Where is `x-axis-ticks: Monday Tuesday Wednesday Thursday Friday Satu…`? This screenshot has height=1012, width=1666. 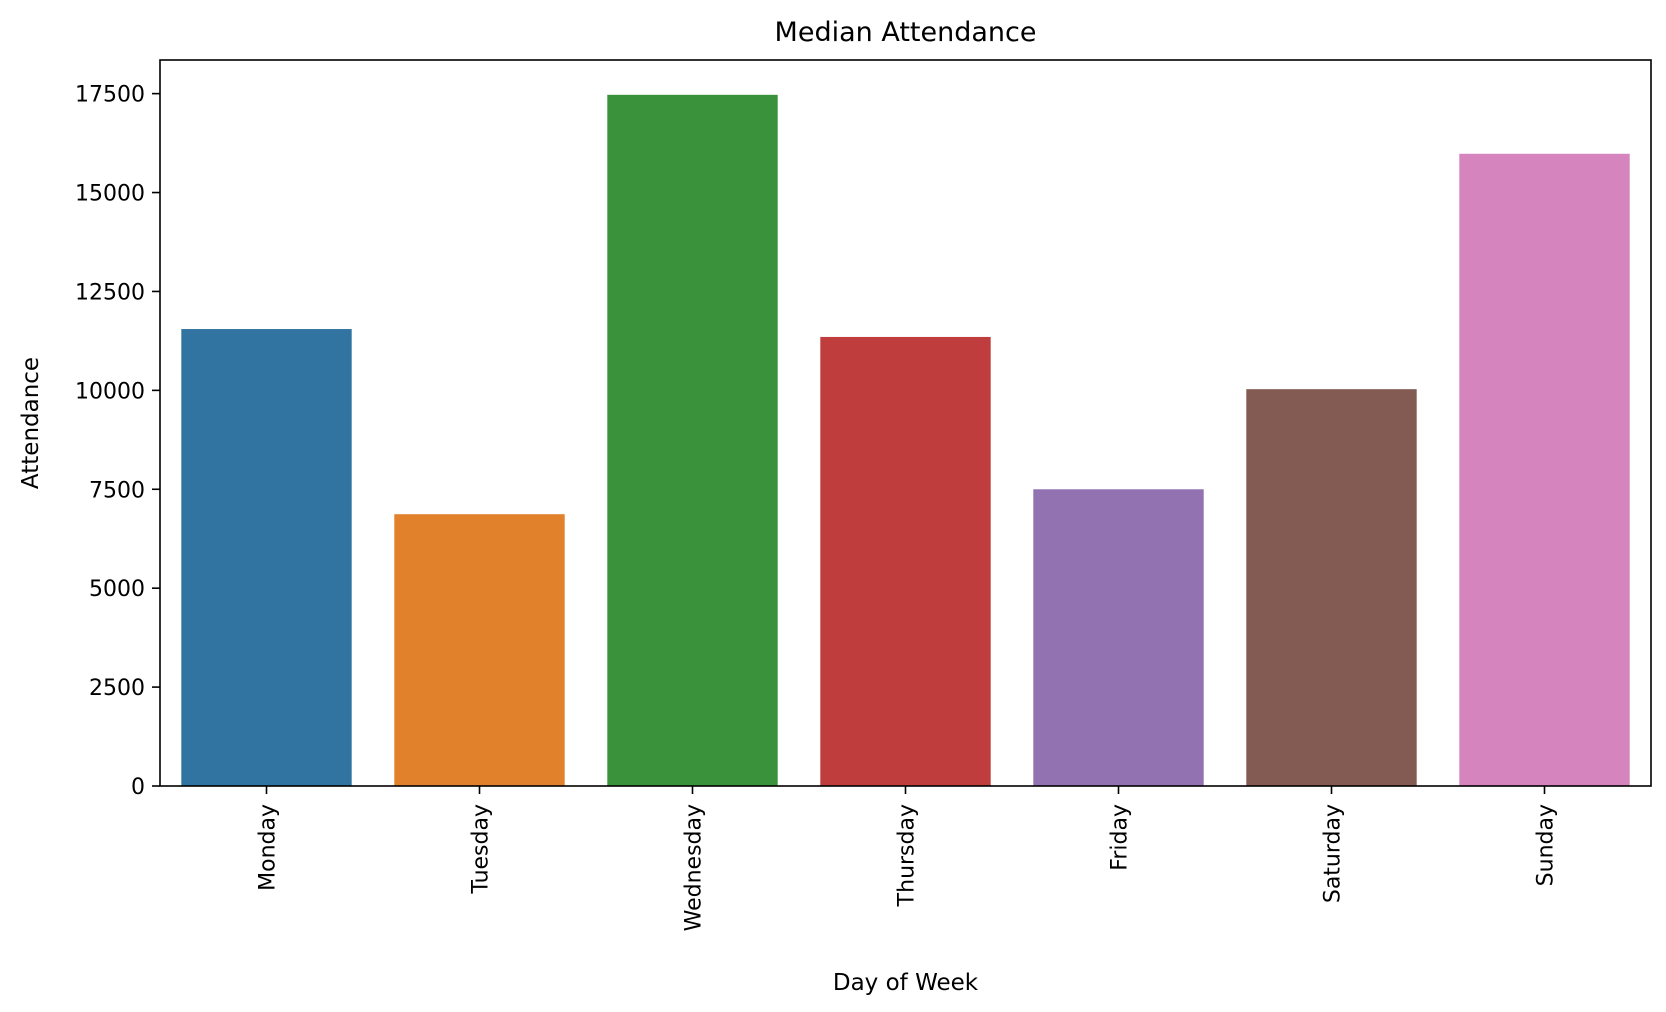 x-axis-ticks: Monday Tuesday Wednesday Thursday Friday Satu… is located at coordinates (907, 858).